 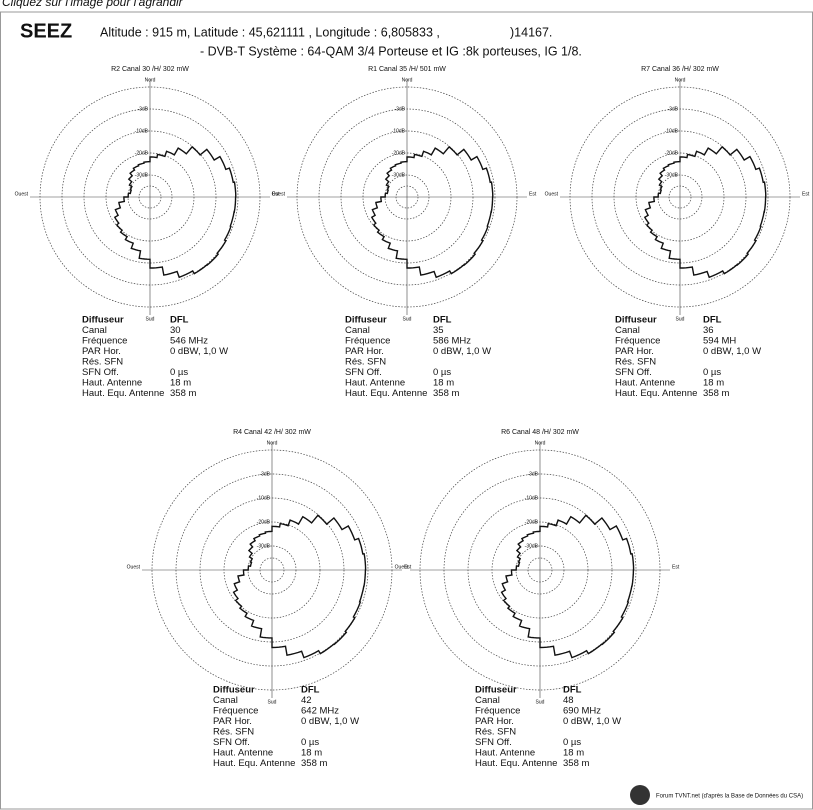 What do you see at coordinates (531, 32) in the screenshot?
I see `site-code: )14167.` at bounding box center [531, 32].